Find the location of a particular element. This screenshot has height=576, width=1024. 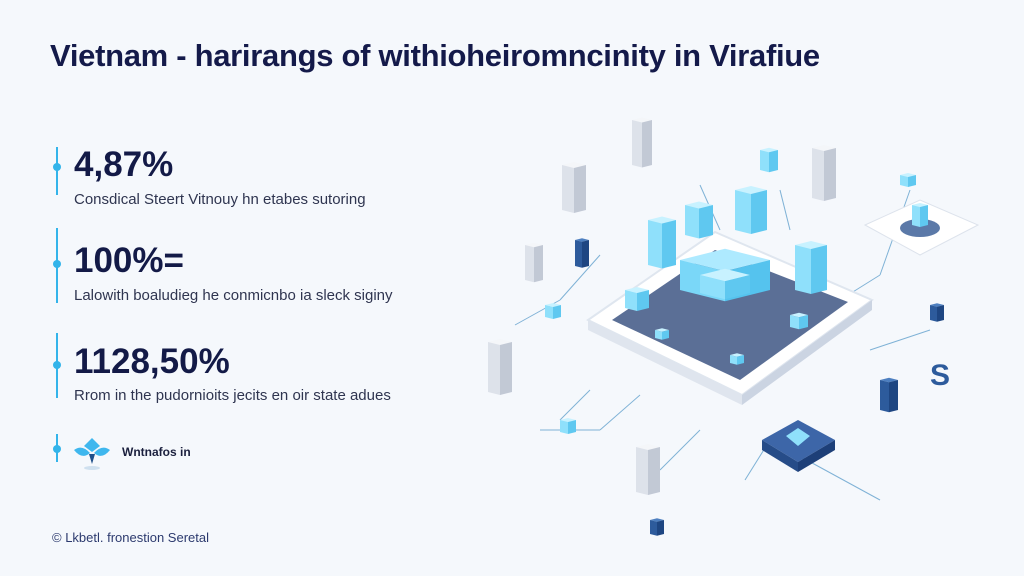

lotus-logo-icon is located at coordinates (92, 454).